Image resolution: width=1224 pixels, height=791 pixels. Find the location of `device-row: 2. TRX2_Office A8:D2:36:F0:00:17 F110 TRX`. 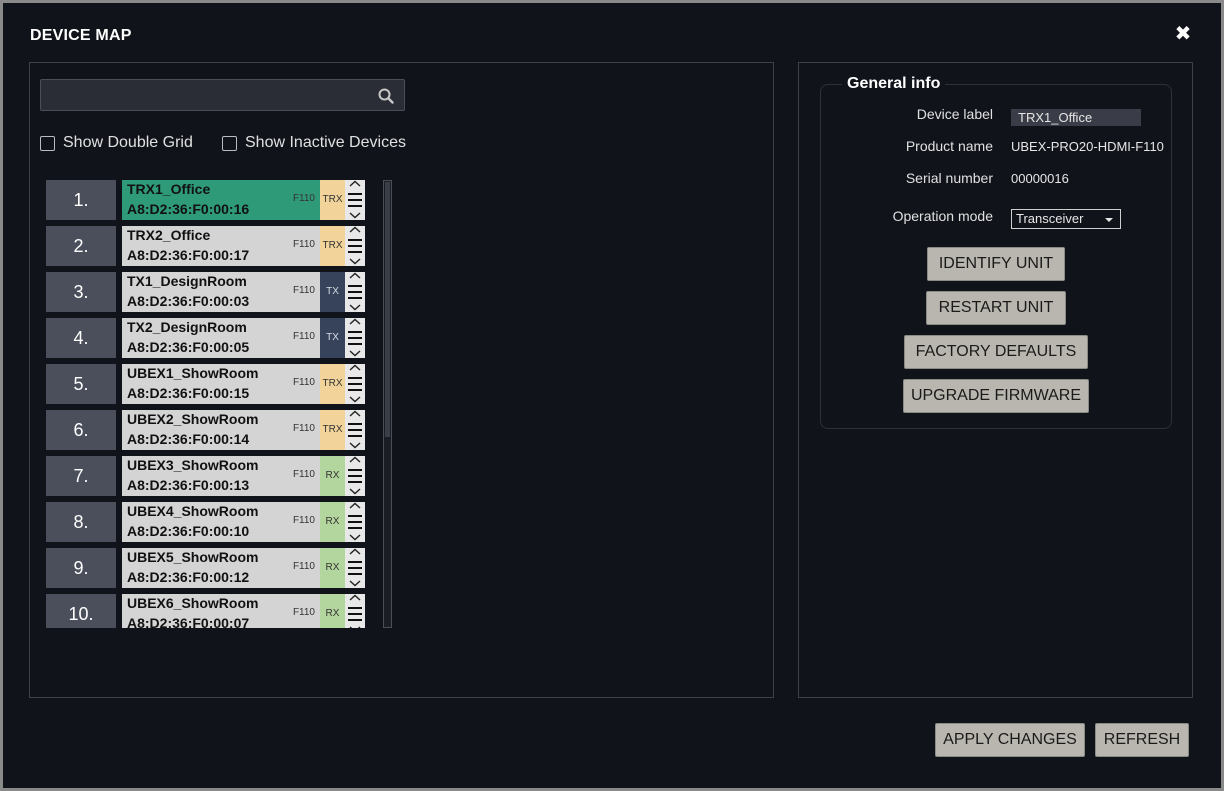

device-row: 2. TRX2_Office A8:D2:36:F0:00:17 F110 TRX is located at coordinates (206, 246).